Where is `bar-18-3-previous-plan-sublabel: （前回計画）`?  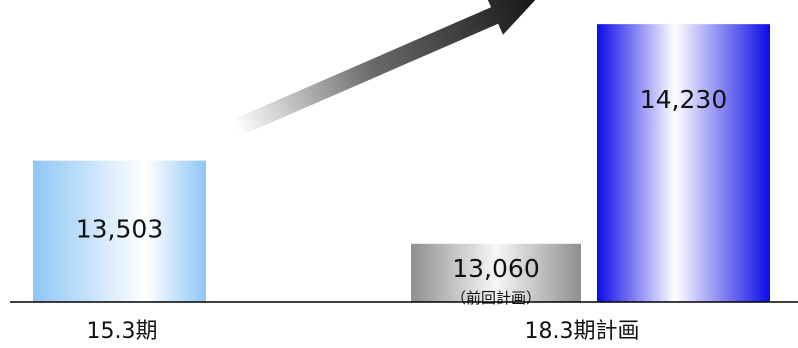
bar-18-3-previous-plan-sublabel: （前回計画） is located at coordinates (496, 298).